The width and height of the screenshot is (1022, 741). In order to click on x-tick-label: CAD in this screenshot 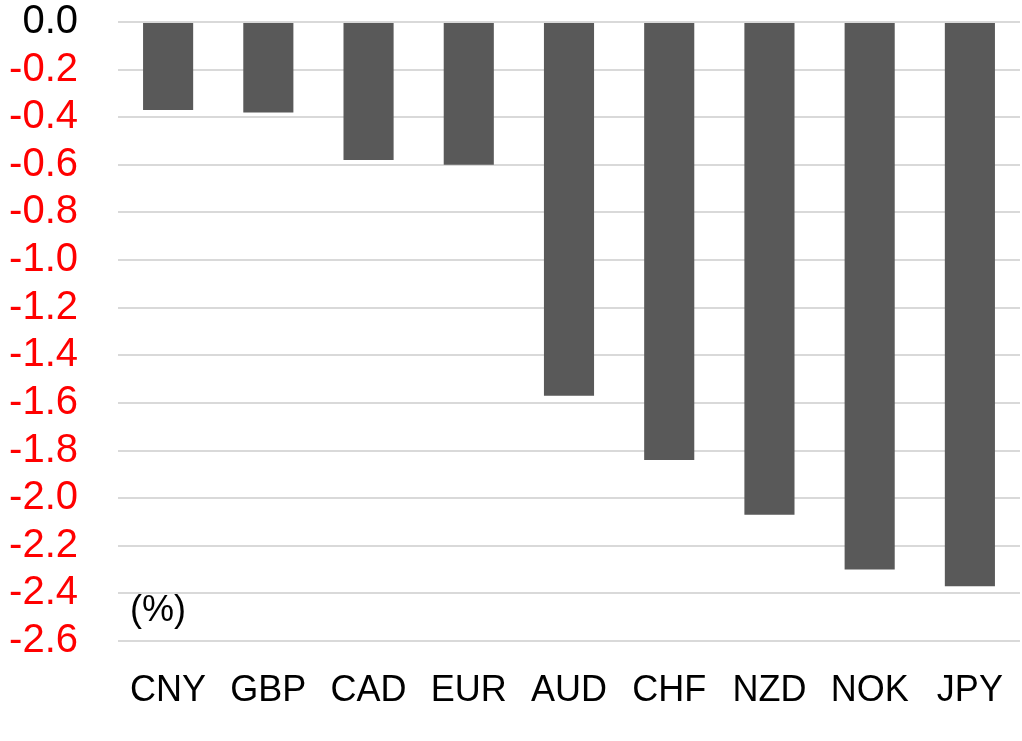, I will do `click(368, 688)`.